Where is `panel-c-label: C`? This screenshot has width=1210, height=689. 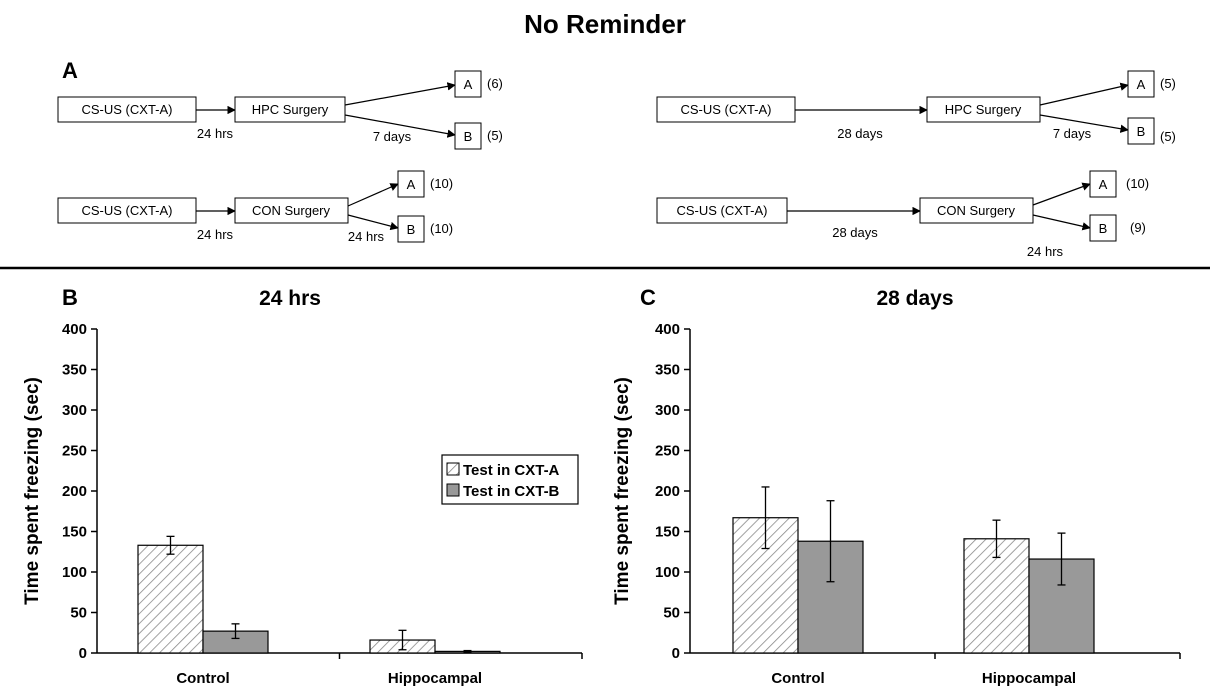
panel-c-label: C is located at coordinates (648, 297).